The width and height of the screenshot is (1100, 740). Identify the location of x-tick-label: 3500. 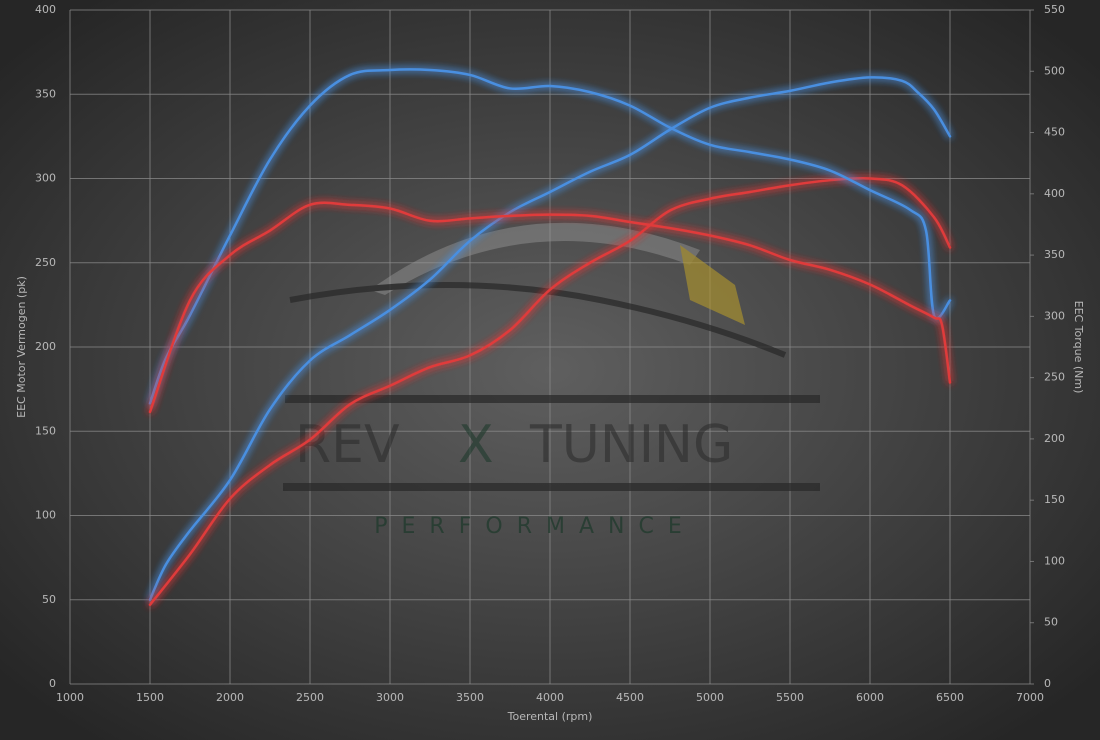
(470, 697).